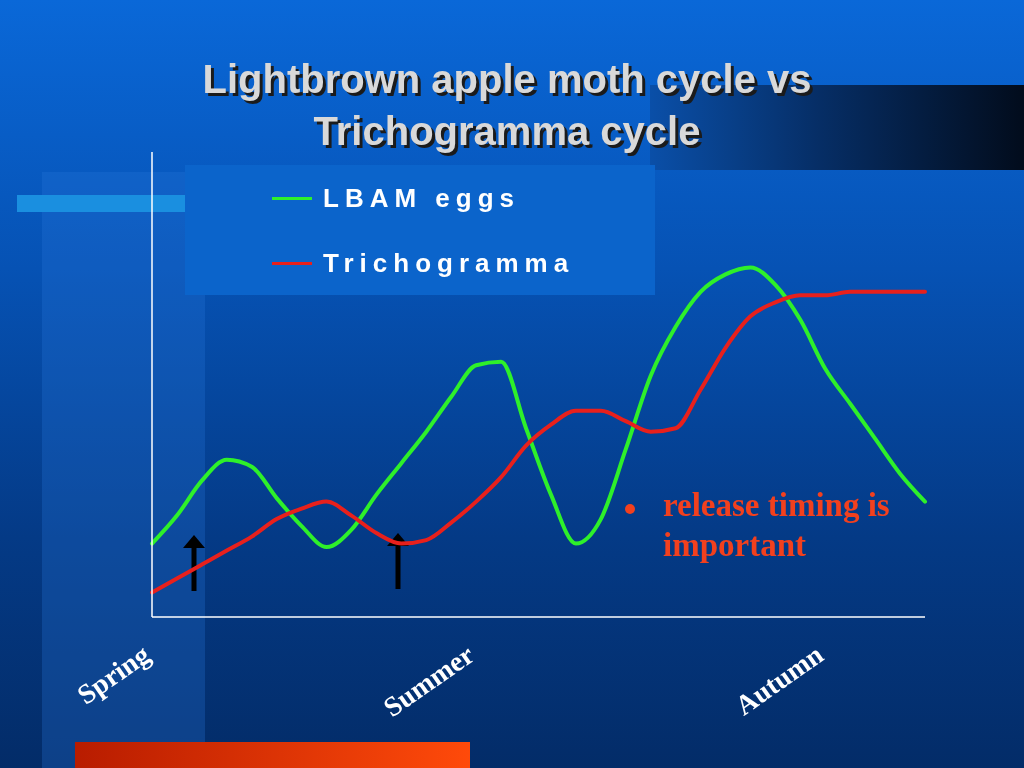 The height and width of the screenshot is (768, 1024). I want to click on legend-label: LBAM eggs, so click(421, 198).